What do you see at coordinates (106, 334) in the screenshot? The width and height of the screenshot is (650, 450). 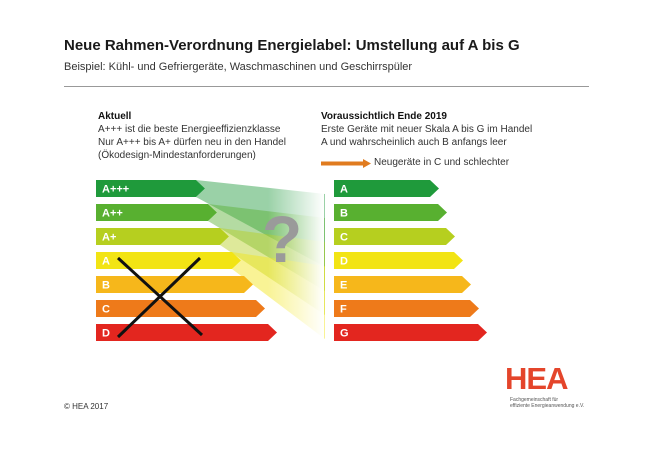 I see `current-bar-label: D` at bounding box center [106, 334].